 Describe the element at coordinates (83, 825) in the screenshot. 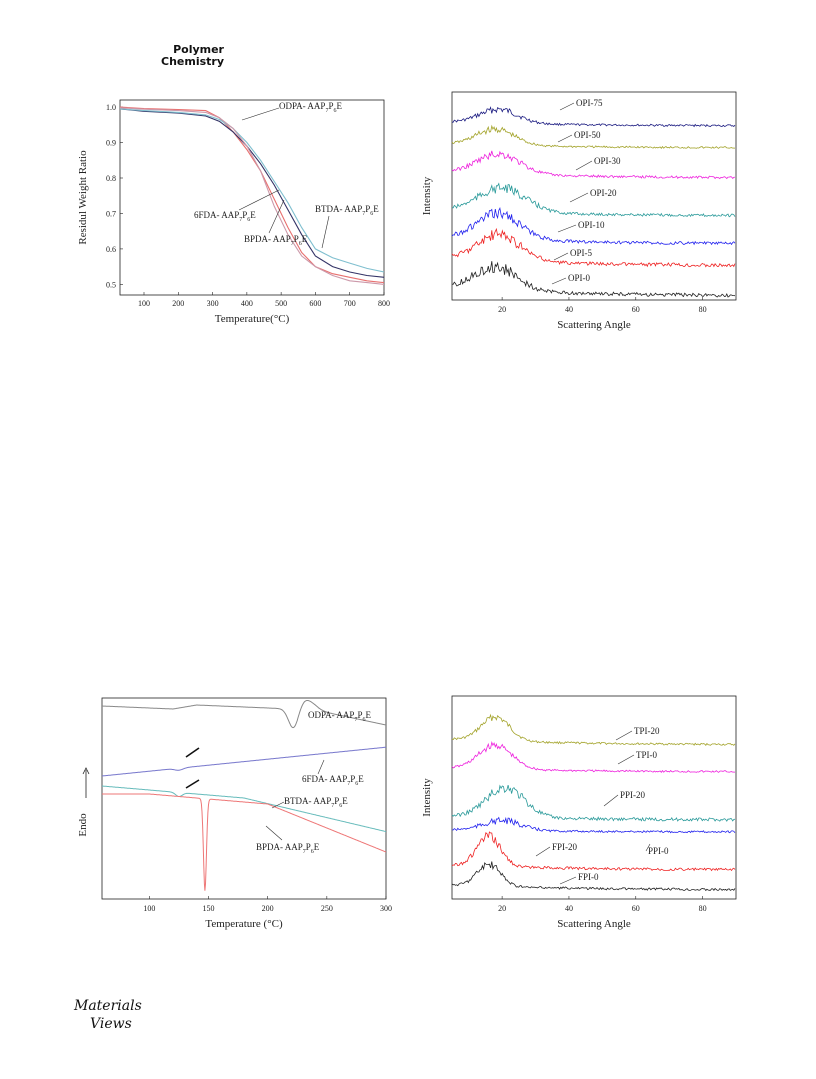

I see `y-axis-label: Endo` at that location.